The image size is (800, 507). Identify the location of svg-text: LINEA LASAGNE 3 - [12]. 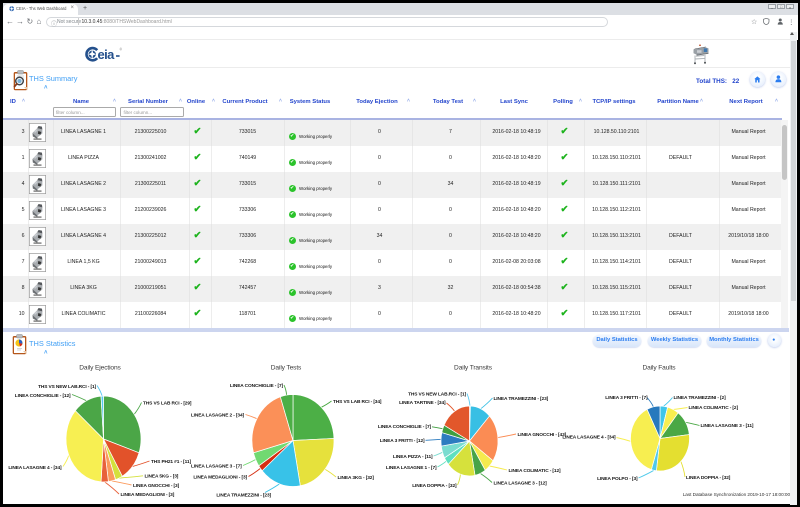
(521, 484).